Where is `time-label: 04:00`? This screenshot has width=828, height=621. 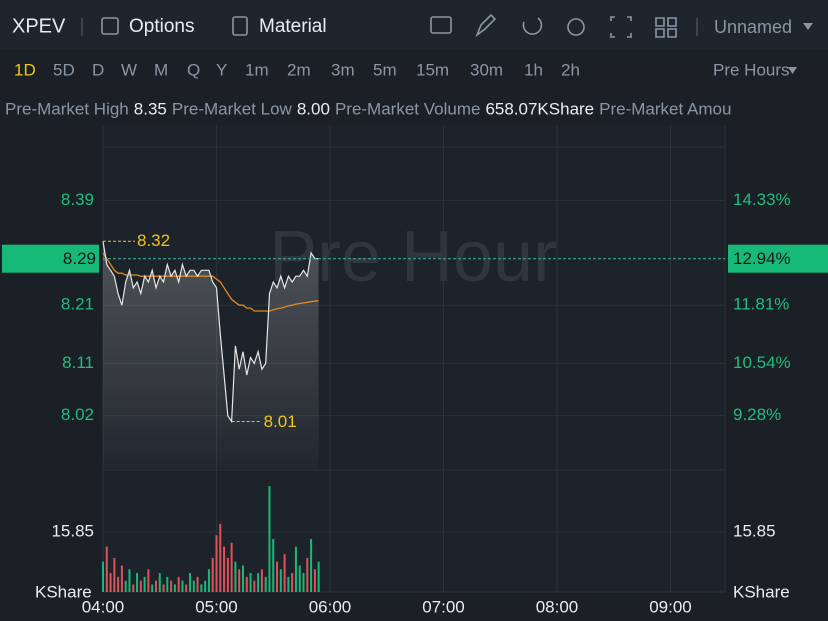
time-label: 04:00 is located at coordinates (103, 606).